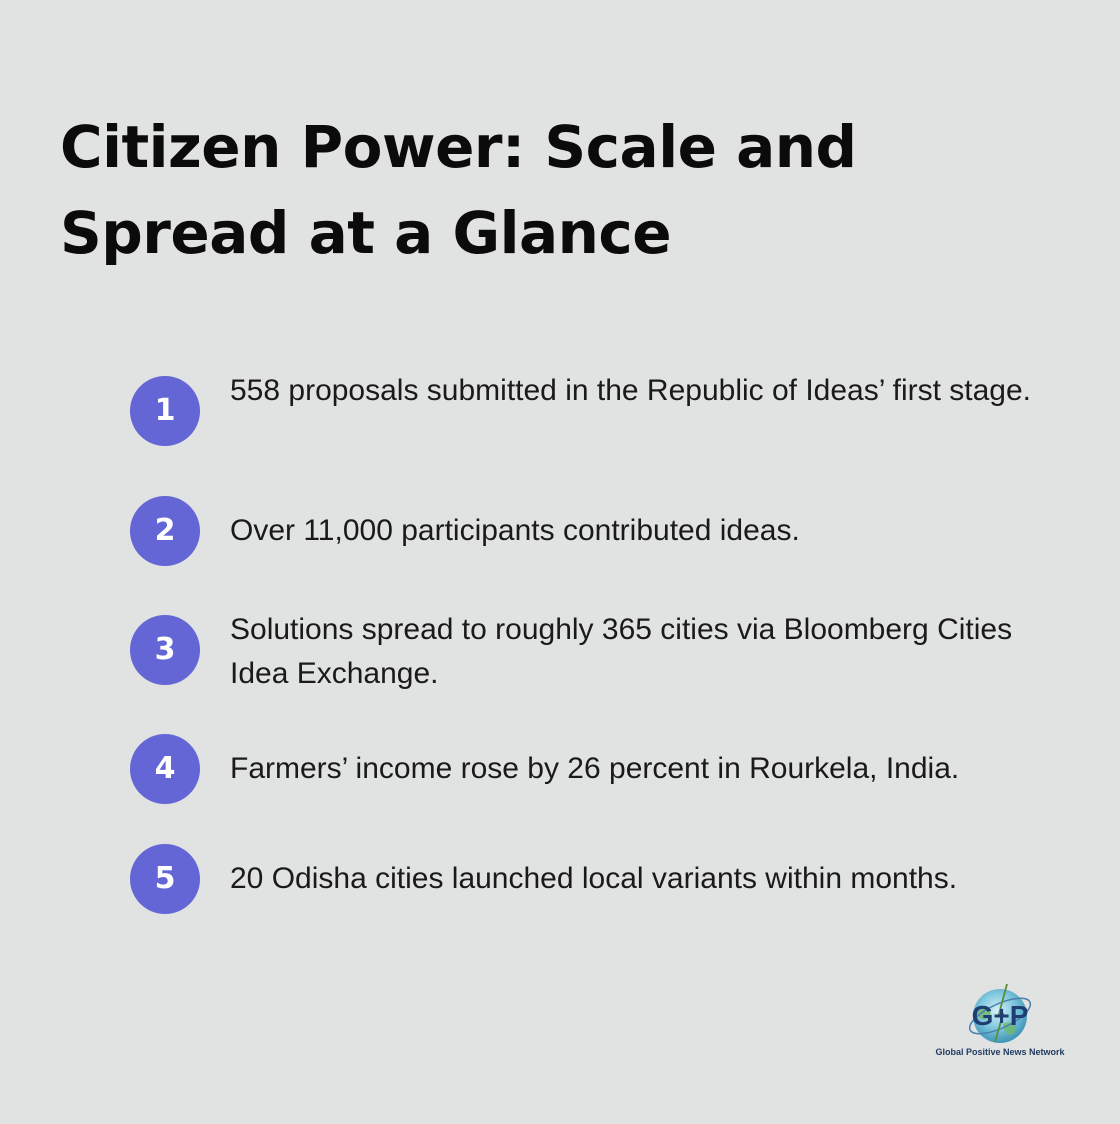 The image size is (1120, 1124). Describe the element at coordinates (1000, 1015) in the screenshot. I see `logo-letters: G+P` at that location.